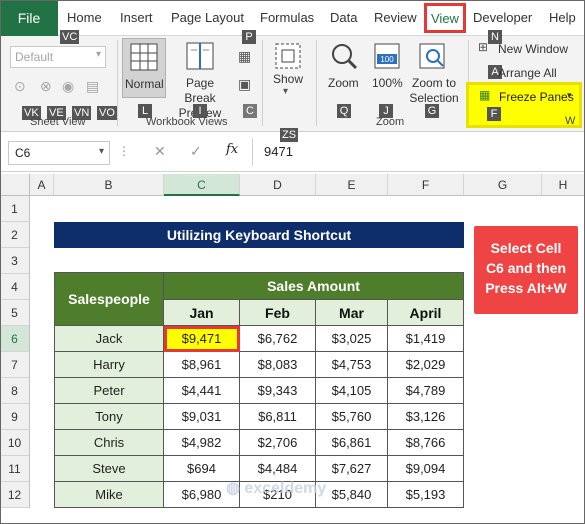 This screenshot has width=585, height=524. What do you see at coordinates (278, 495) in the screenshot?
I see `sales-value-cell: $210` at bounding box center [278, 495].